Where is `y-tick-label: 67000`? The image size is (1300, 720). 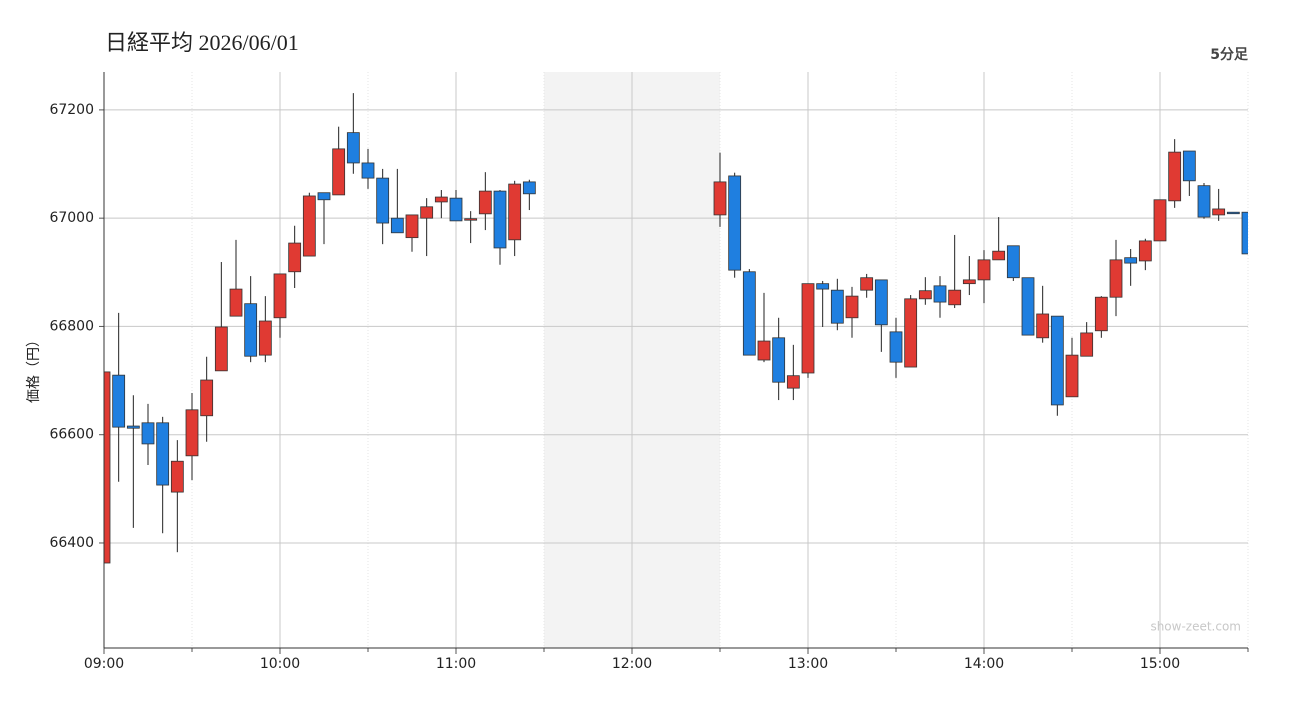
y-tick-label: 67000 is located at coordinates (71, 218).